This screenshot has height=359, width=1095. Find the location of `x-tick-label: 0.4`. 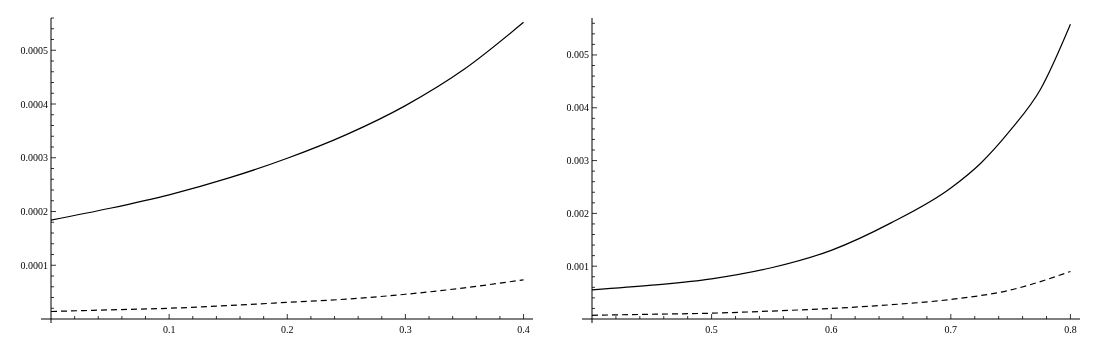

x-tick-label: 0.4 is located at coordinates (523, 329).